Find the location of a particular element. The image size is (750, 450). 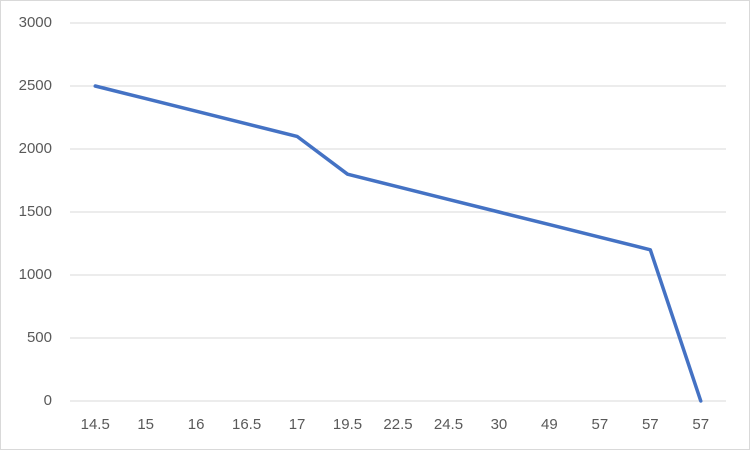

y-tick-label: 500 is located at coordinates (39, 337).